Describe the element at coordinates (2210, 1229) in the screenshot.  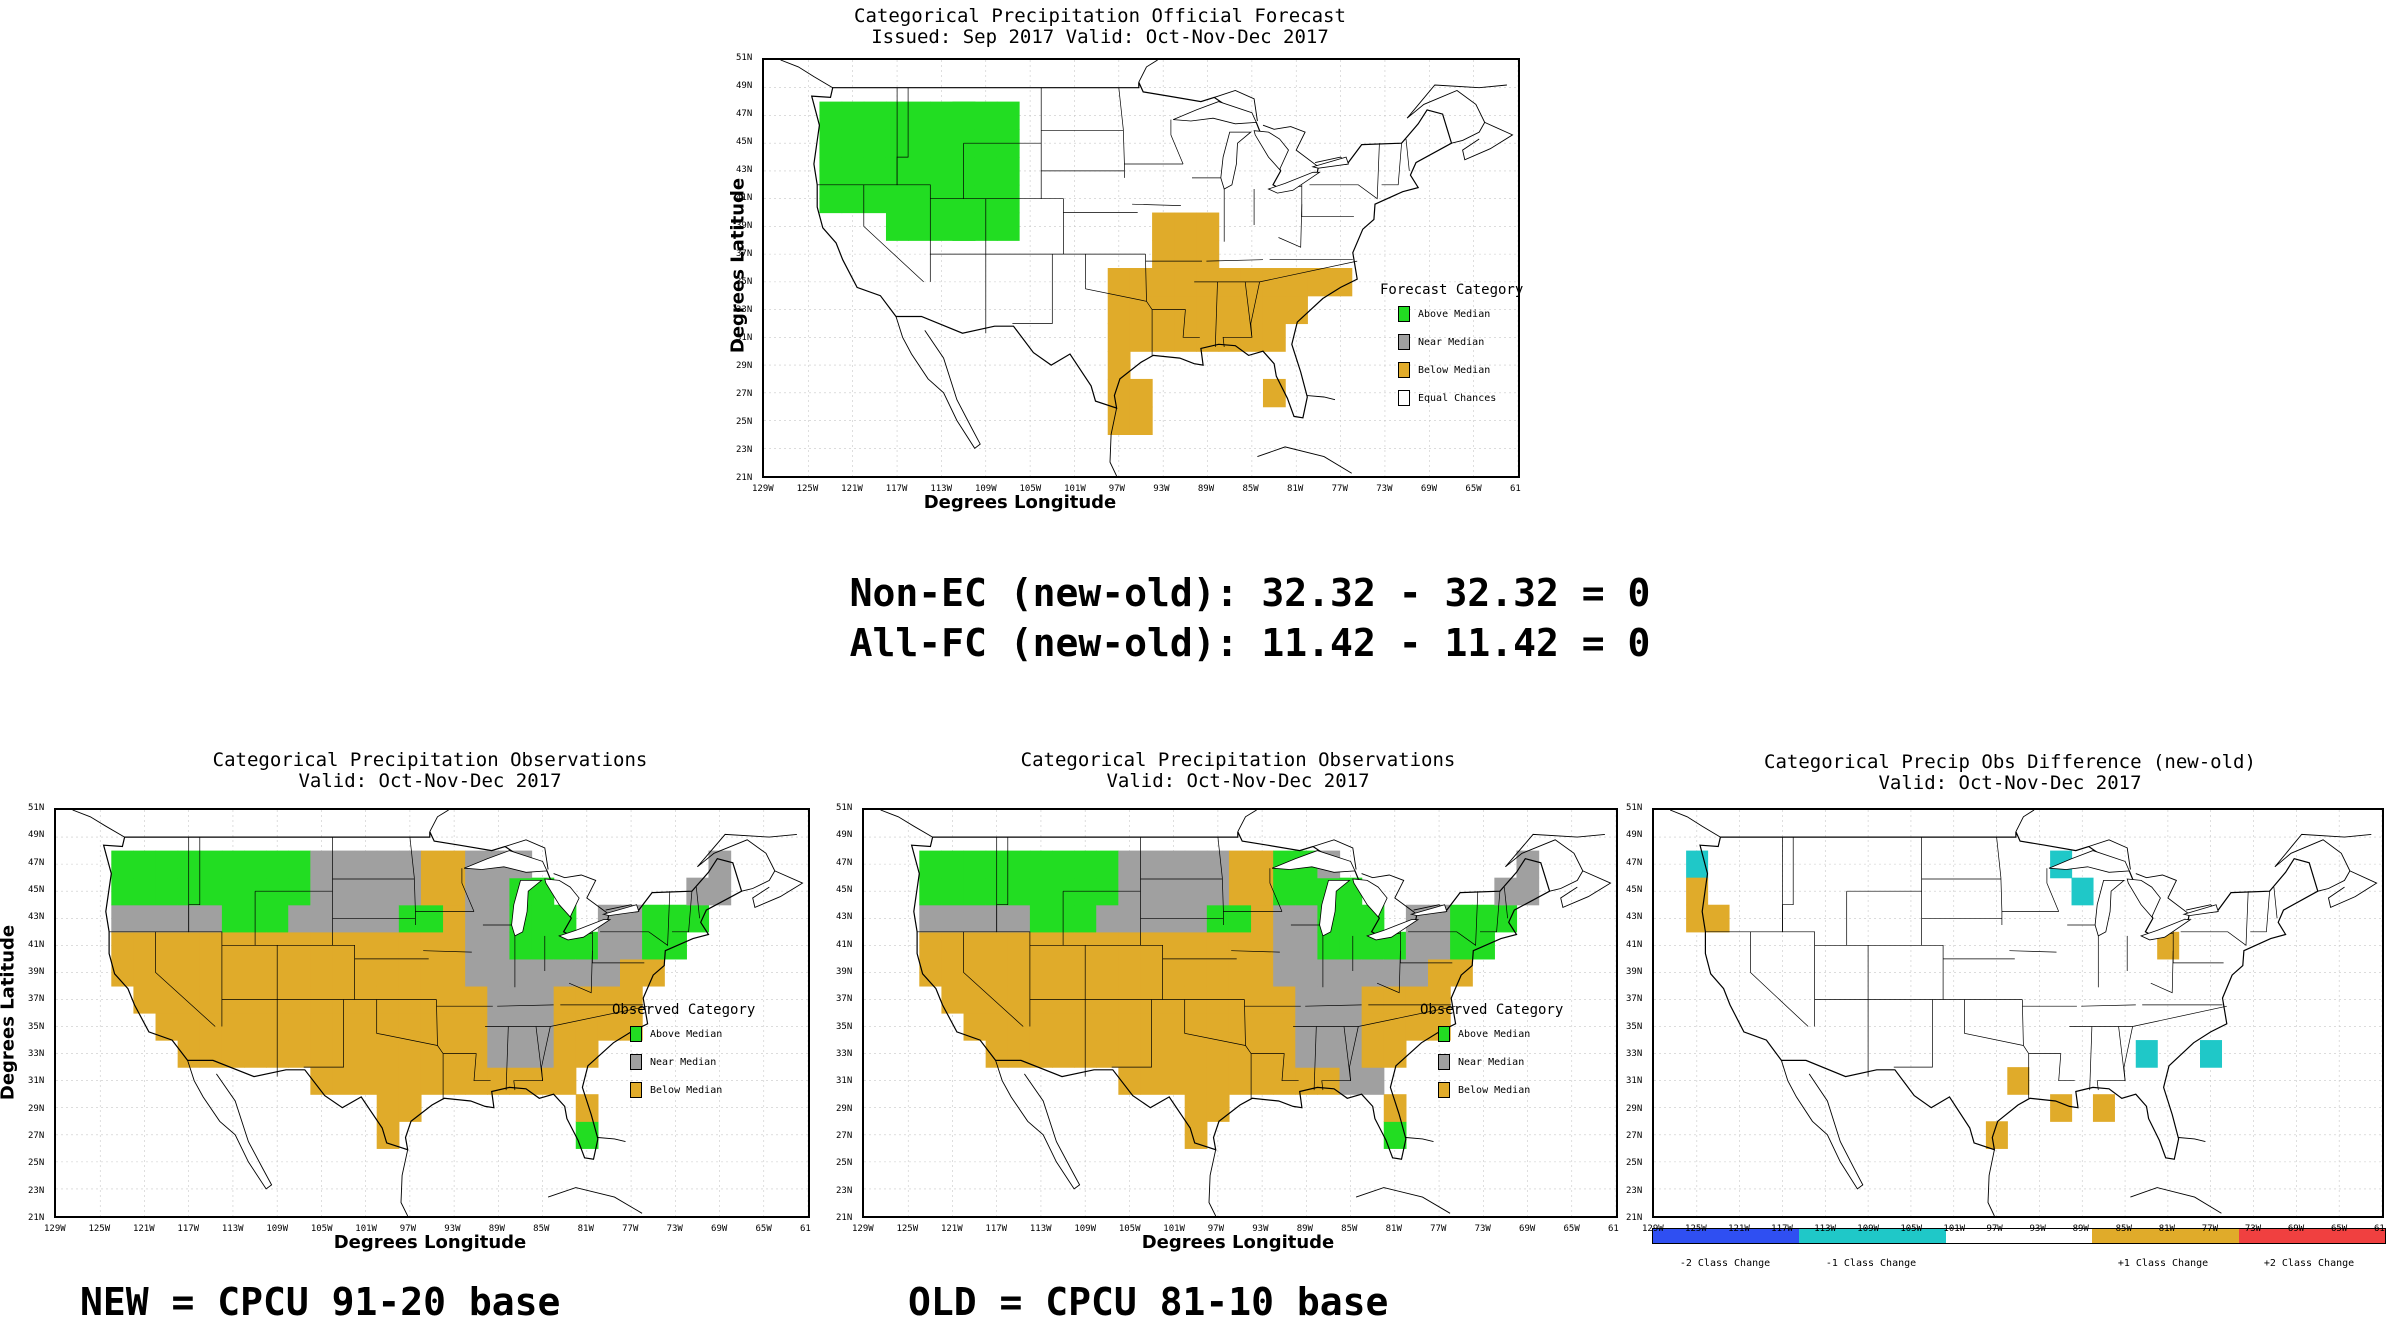
I see `lon-tick-label: 77W` at that location.